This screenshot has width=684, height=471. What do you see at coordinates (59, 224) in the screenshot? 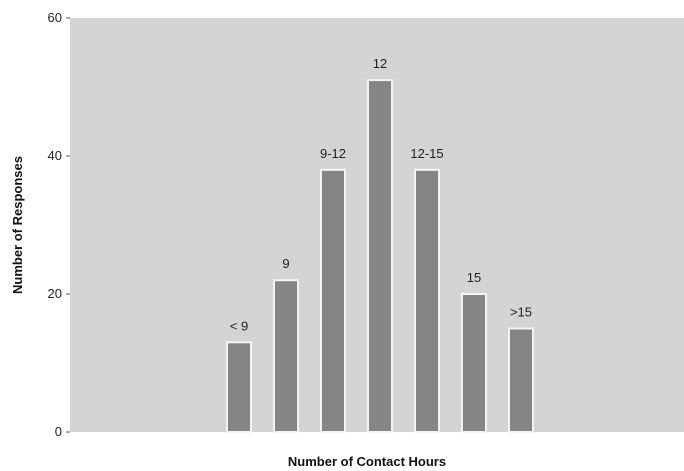
I see `y-axis-ticks: 0 20 40 60` at bounding box center [59, 224].